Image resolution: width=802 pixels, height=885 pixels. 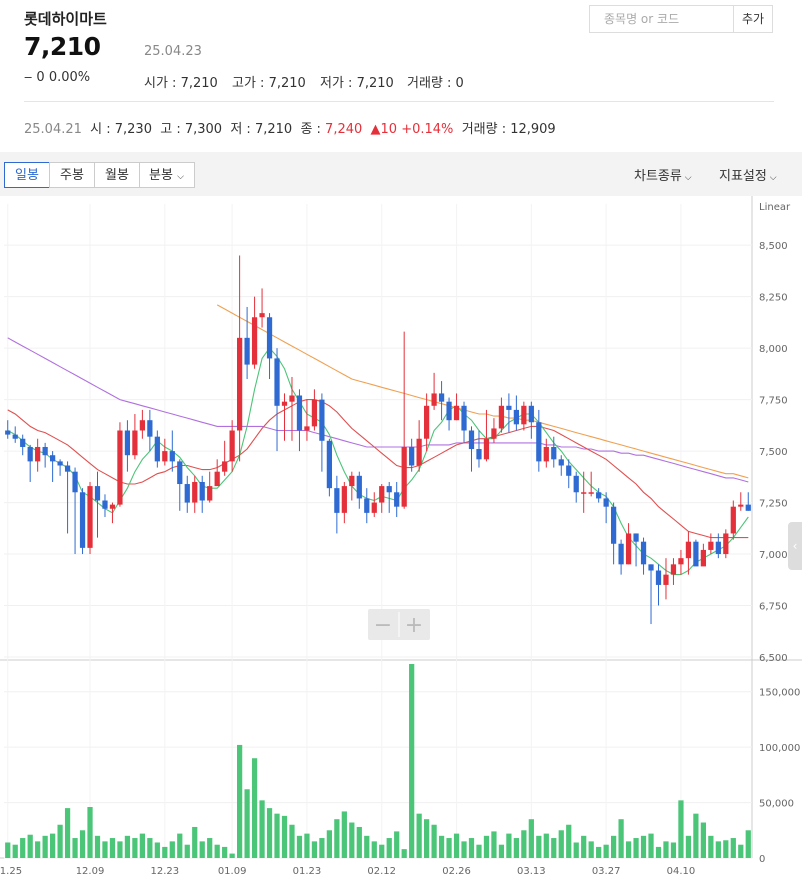 What do you see at coordinates (773, 452) in the screenshot?
I see `price-tick-label: 7,500` at bounding box center [773, 452].